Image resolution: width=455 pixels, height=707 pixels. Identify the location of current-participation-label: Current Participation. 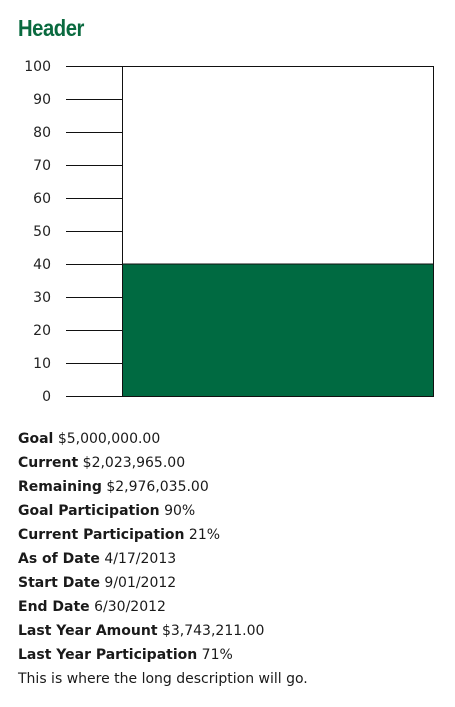
(101, 535).